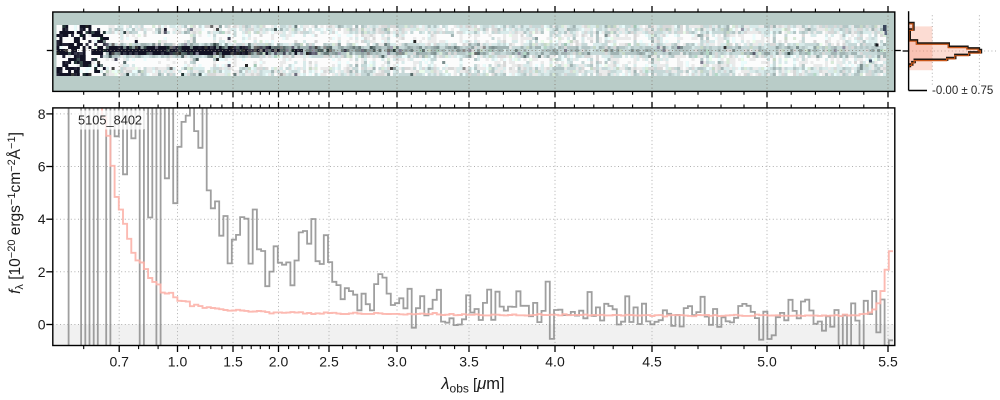  What do you see at coordinates (110, 120) in the screenshot?
I see `svg-text: 5105_8402` at bounding box center [110, 120].